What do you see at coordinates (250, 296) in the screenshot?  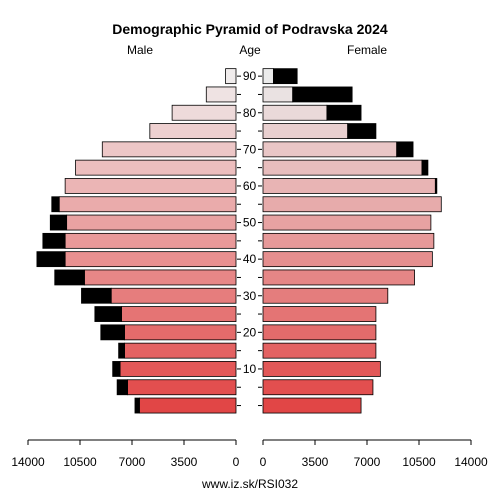 I see `age-tick-label: 30` at bounding box center [250, 296].